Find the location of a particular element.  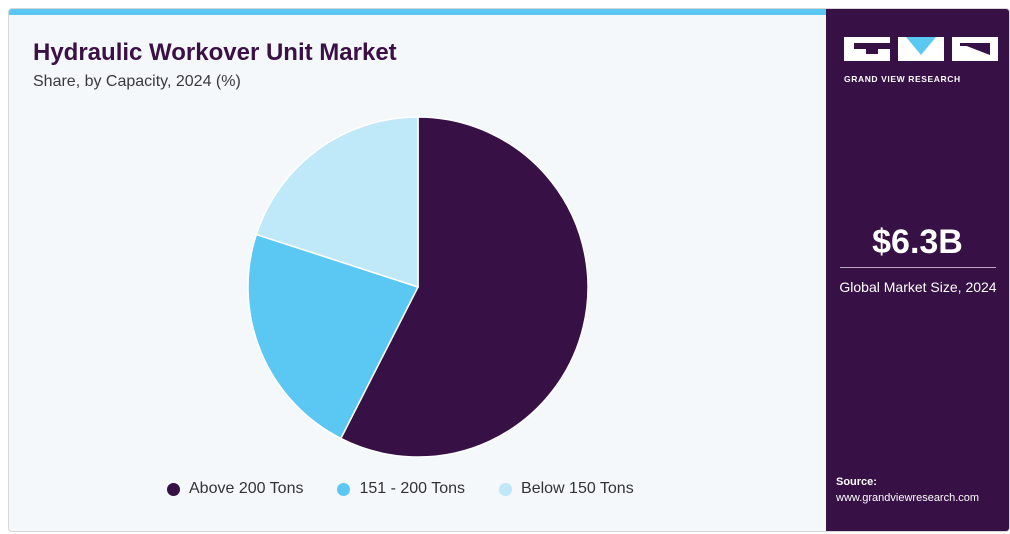

legend-item: Below 150 Tons is located at coordinates (566, 489).